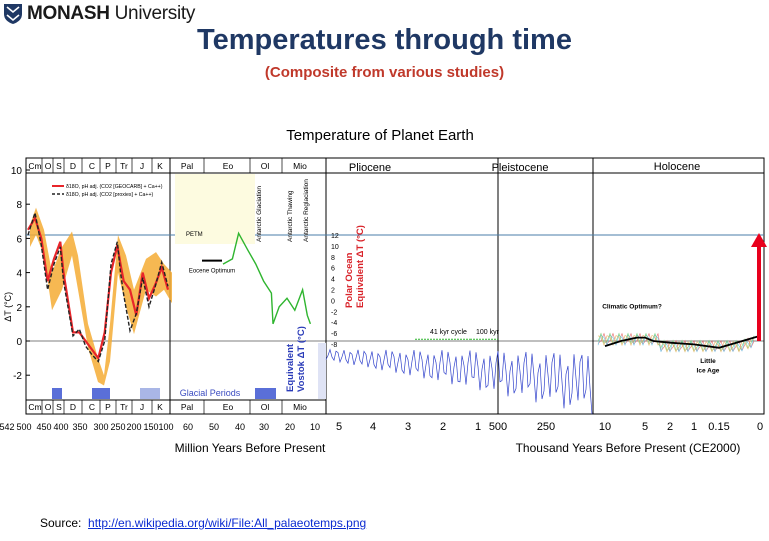 Image resolution: width=769 pixels, height=541 pixels. Describe the element at coordinates (124, 166) in the screenshot. I see `period-top-tr: Tr` at that location.